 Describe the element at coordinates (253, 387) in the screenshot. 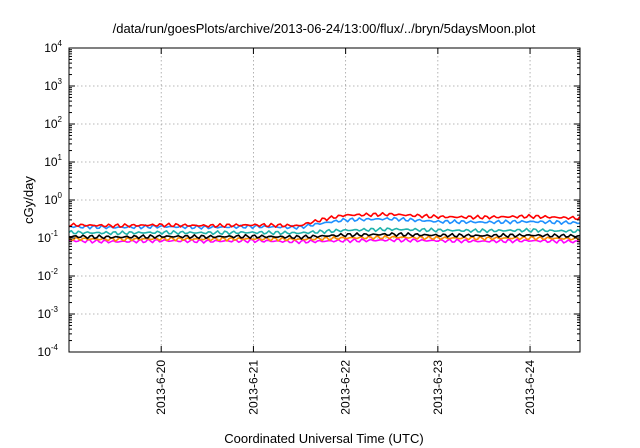

I see `x-tick-label: 2013-6-21` at that location.